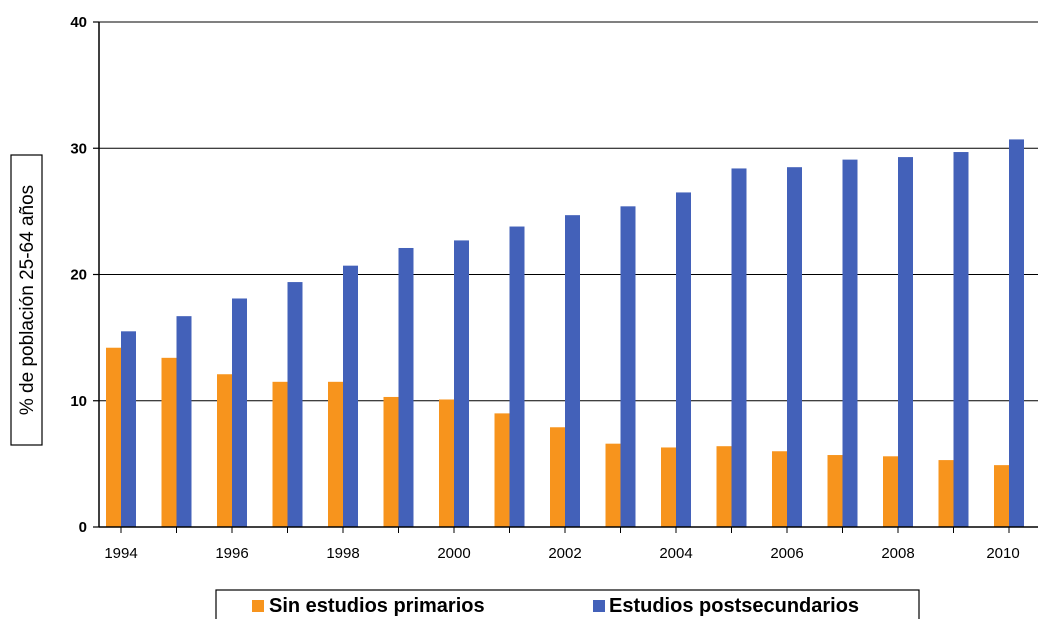  What do you see at coordinates (564, 553) in the screenshot?
I see `x-tick-label: 2002` at bounding box center [564, 553].